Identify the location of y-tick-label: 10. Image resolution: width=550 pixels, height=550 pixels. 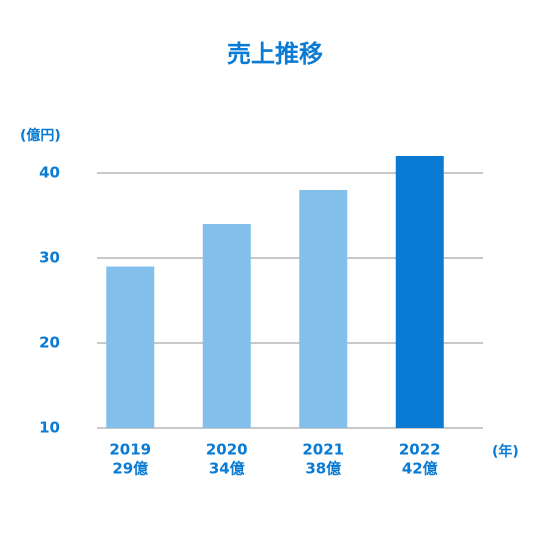
(49, 428).